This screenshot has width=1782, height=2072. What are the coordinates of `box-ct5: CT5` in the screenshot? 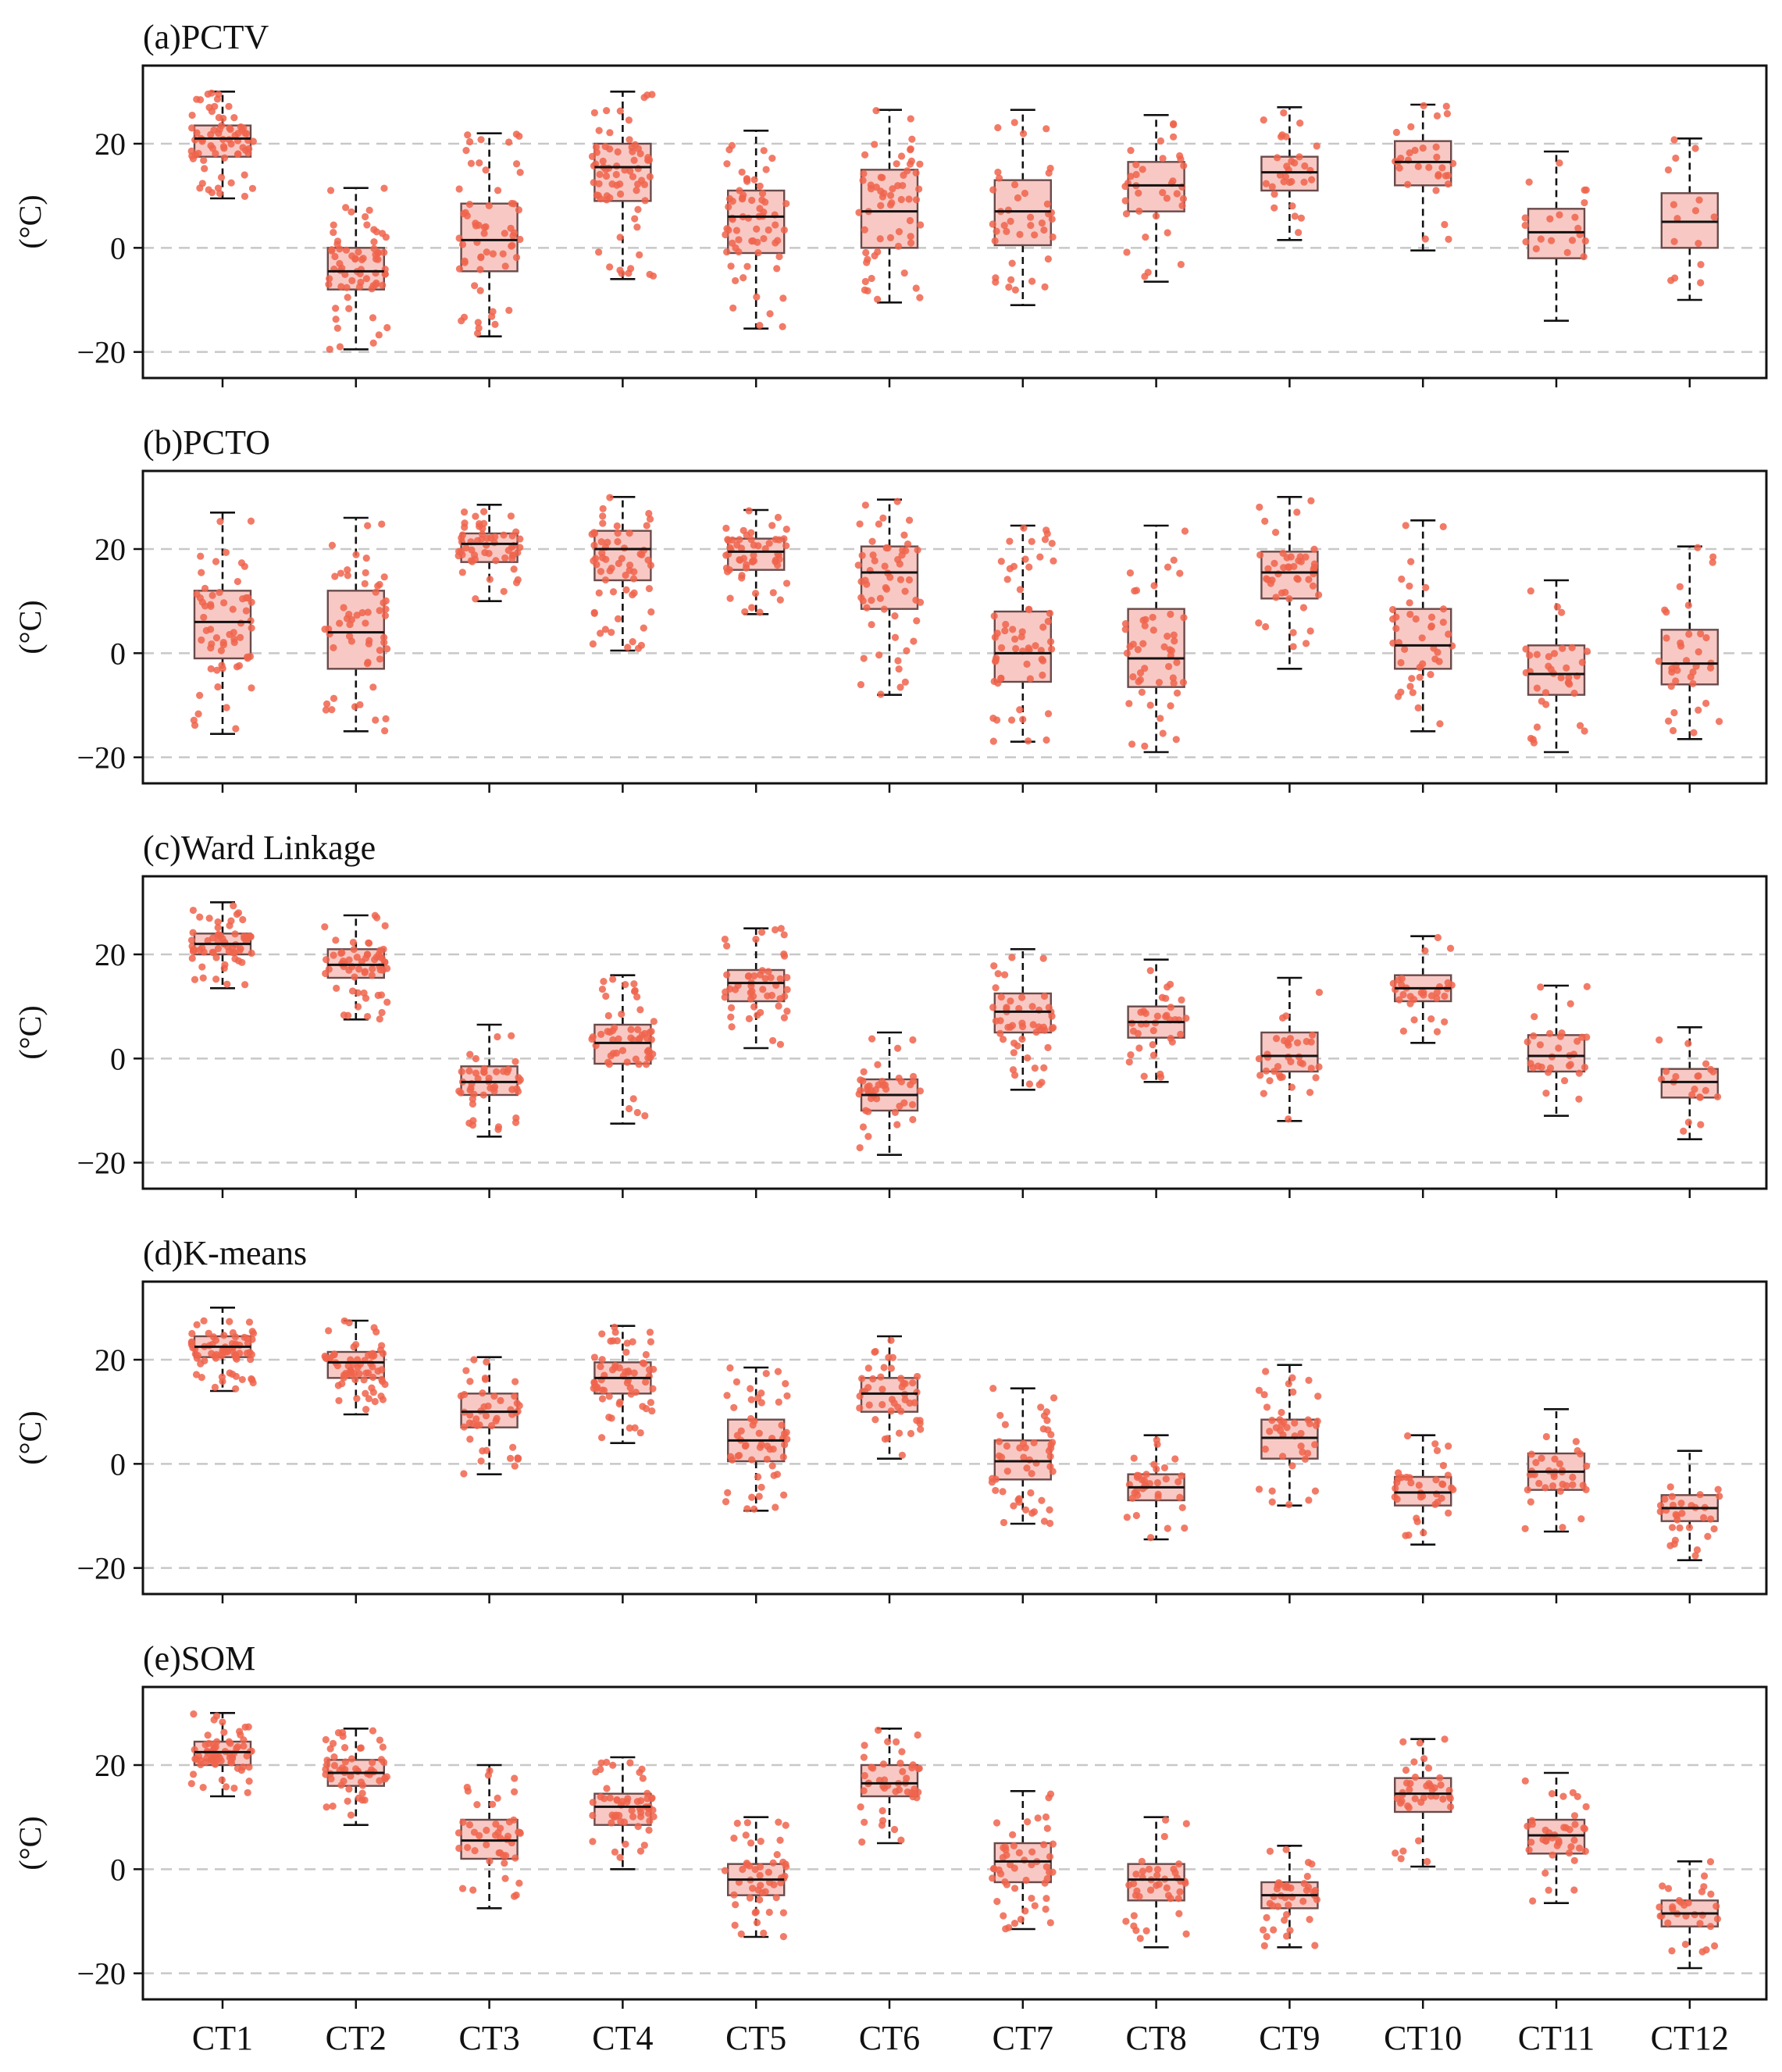 It's located at (756, 1936).